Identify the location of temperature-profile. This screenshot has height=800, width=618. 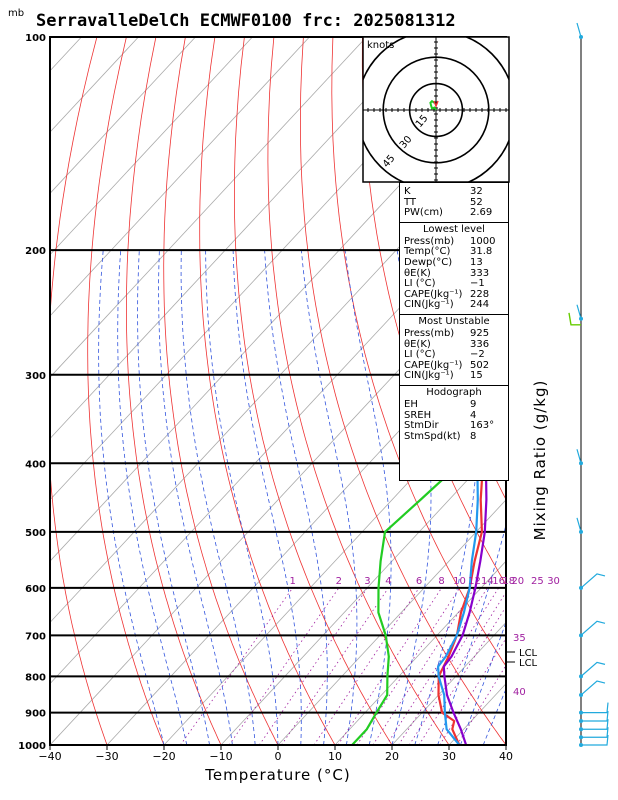
(471, 536).